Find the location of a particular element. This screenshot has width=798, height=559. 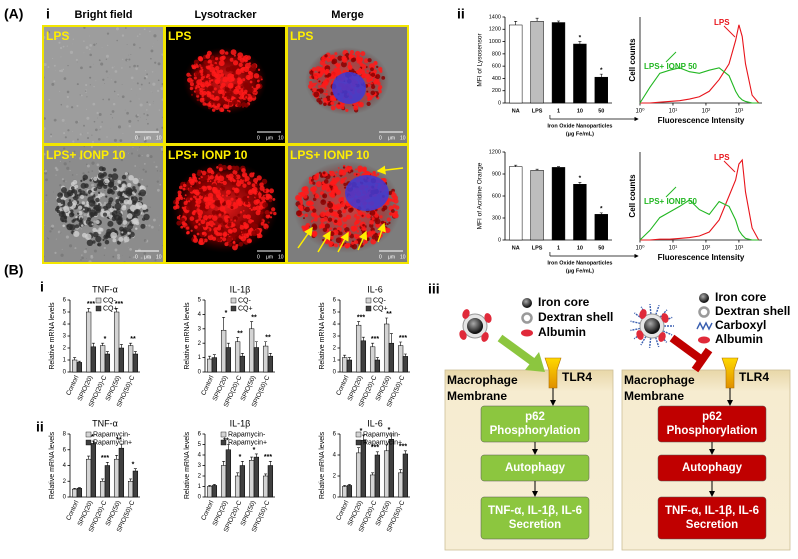

y-tick-label: 800 is located at coordinates (496, 54).